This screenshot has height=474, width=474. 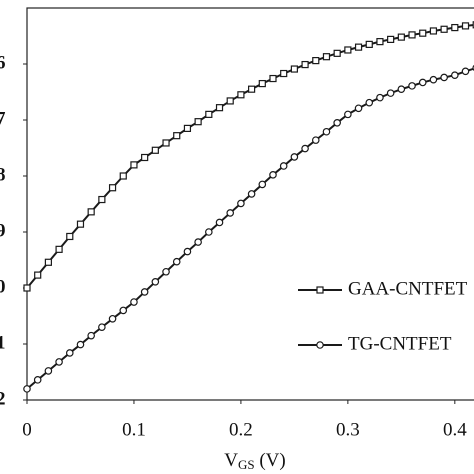 What do you see at coordinates (348, 429) in the screenshot?
I see `x-tick-label: 0.3` at bounding box center [348, 429].